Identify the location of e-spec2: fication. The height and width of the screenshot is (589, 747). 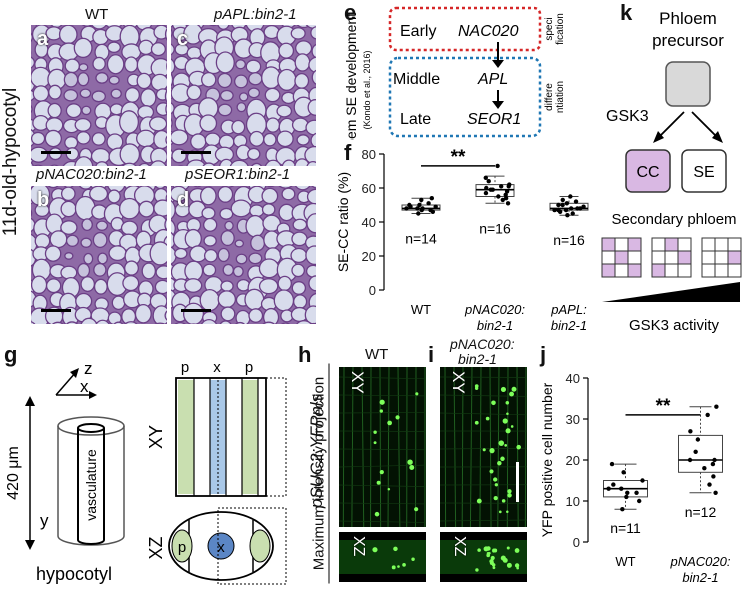
(560, 29).